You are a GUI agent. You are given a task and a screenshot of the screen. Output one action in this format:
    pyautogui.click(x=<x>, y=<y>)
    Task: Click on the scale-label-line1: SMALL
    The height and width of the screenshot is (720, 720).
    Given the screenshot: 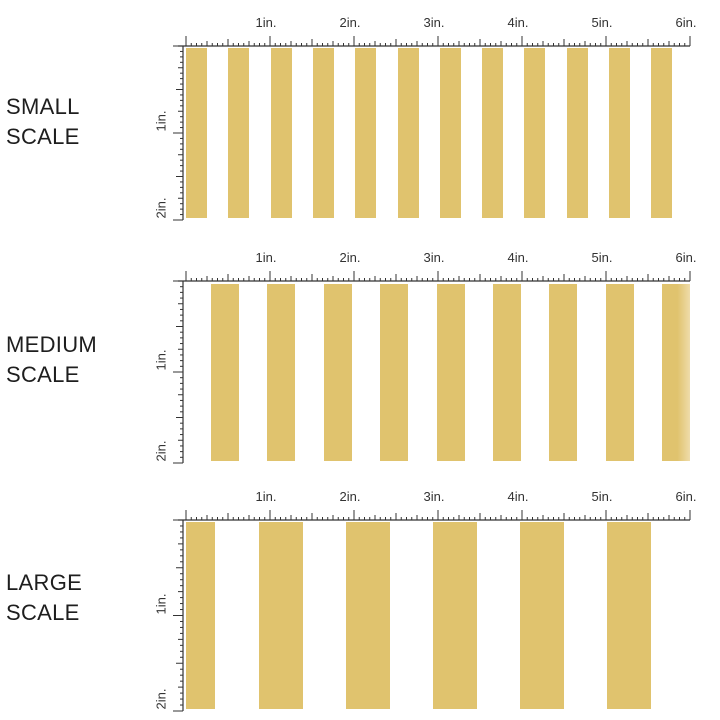 What is the action you would take?
    pyautogui.click(x=43, y=106)
    